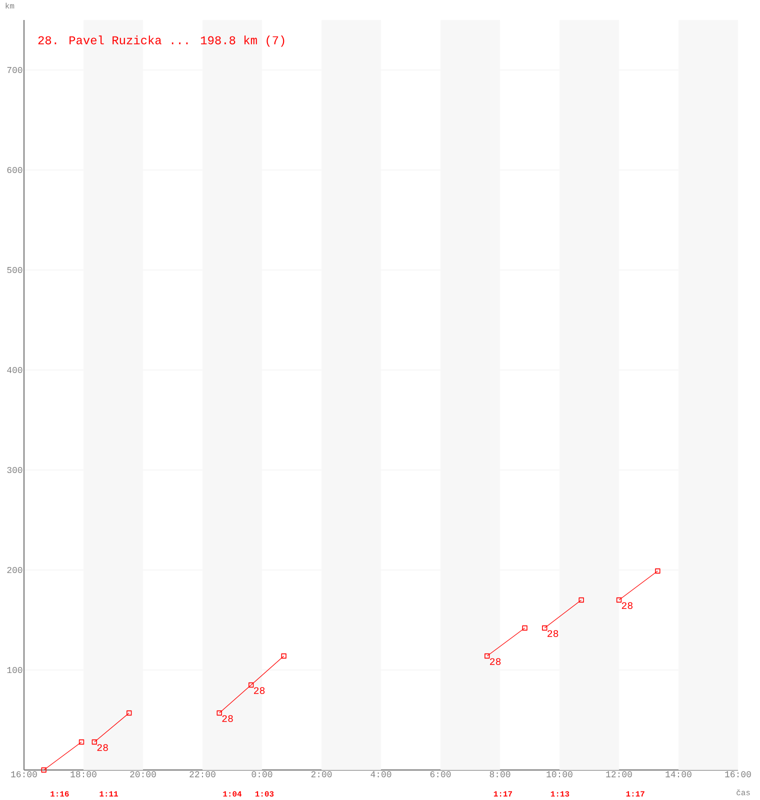 The height and width of the screenshot is (800, 760). Describe the element at coordinates (14, 170) in the screenshot. I see `y-tick-label: 600` at that location.